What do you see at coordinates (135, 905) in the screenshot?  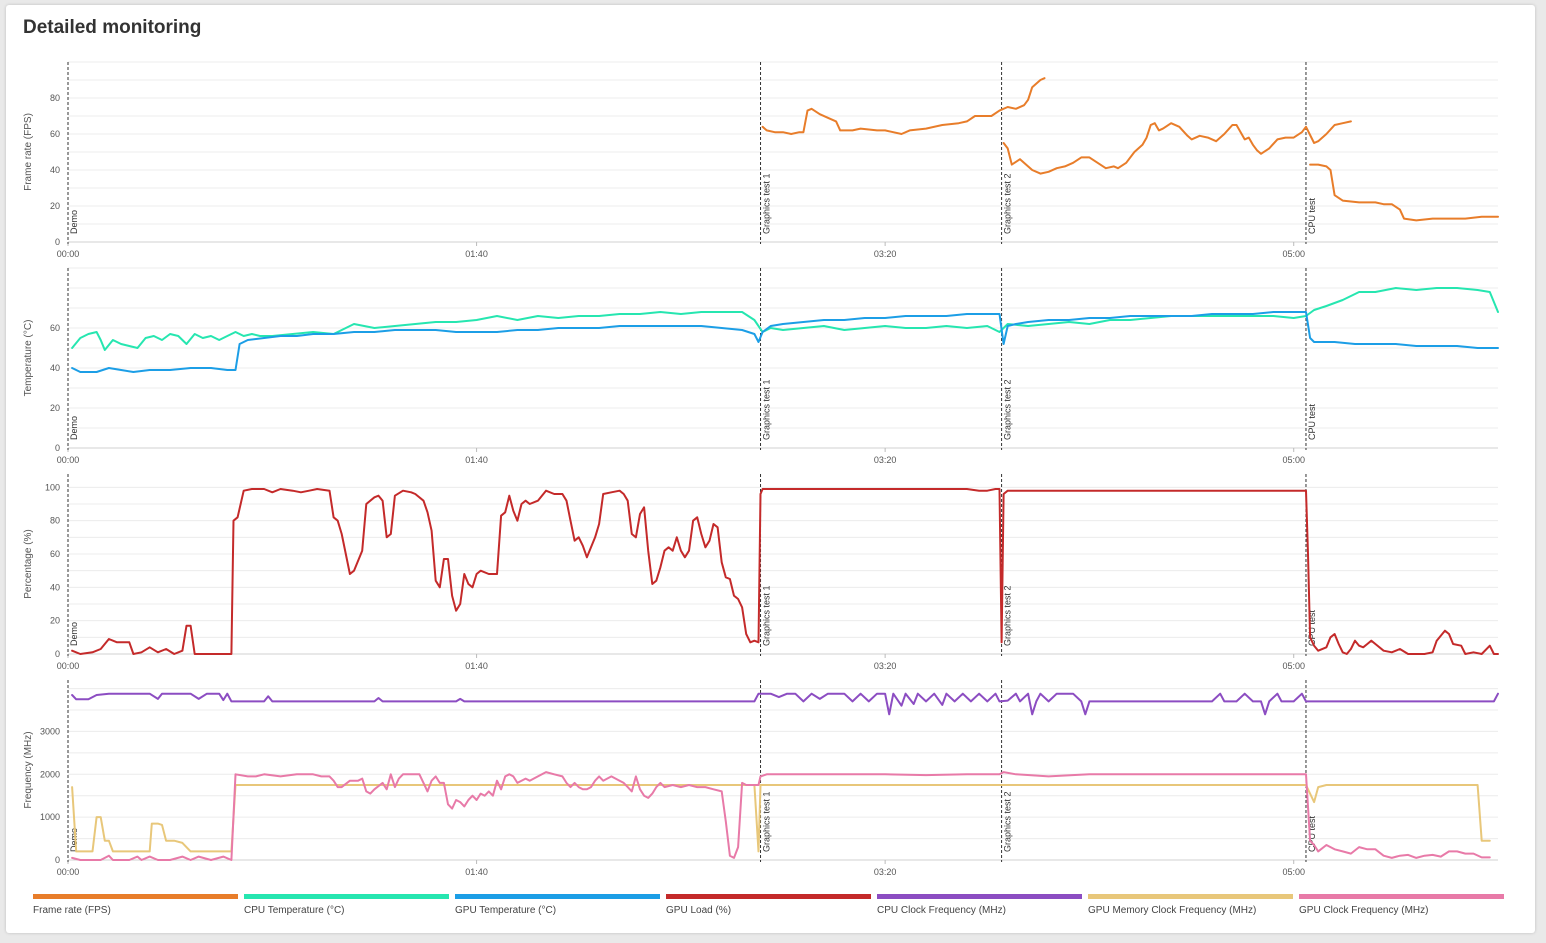 I see `legend-item-frame-rate: Frame rate (FPS)` at bounding box center [135, 905].